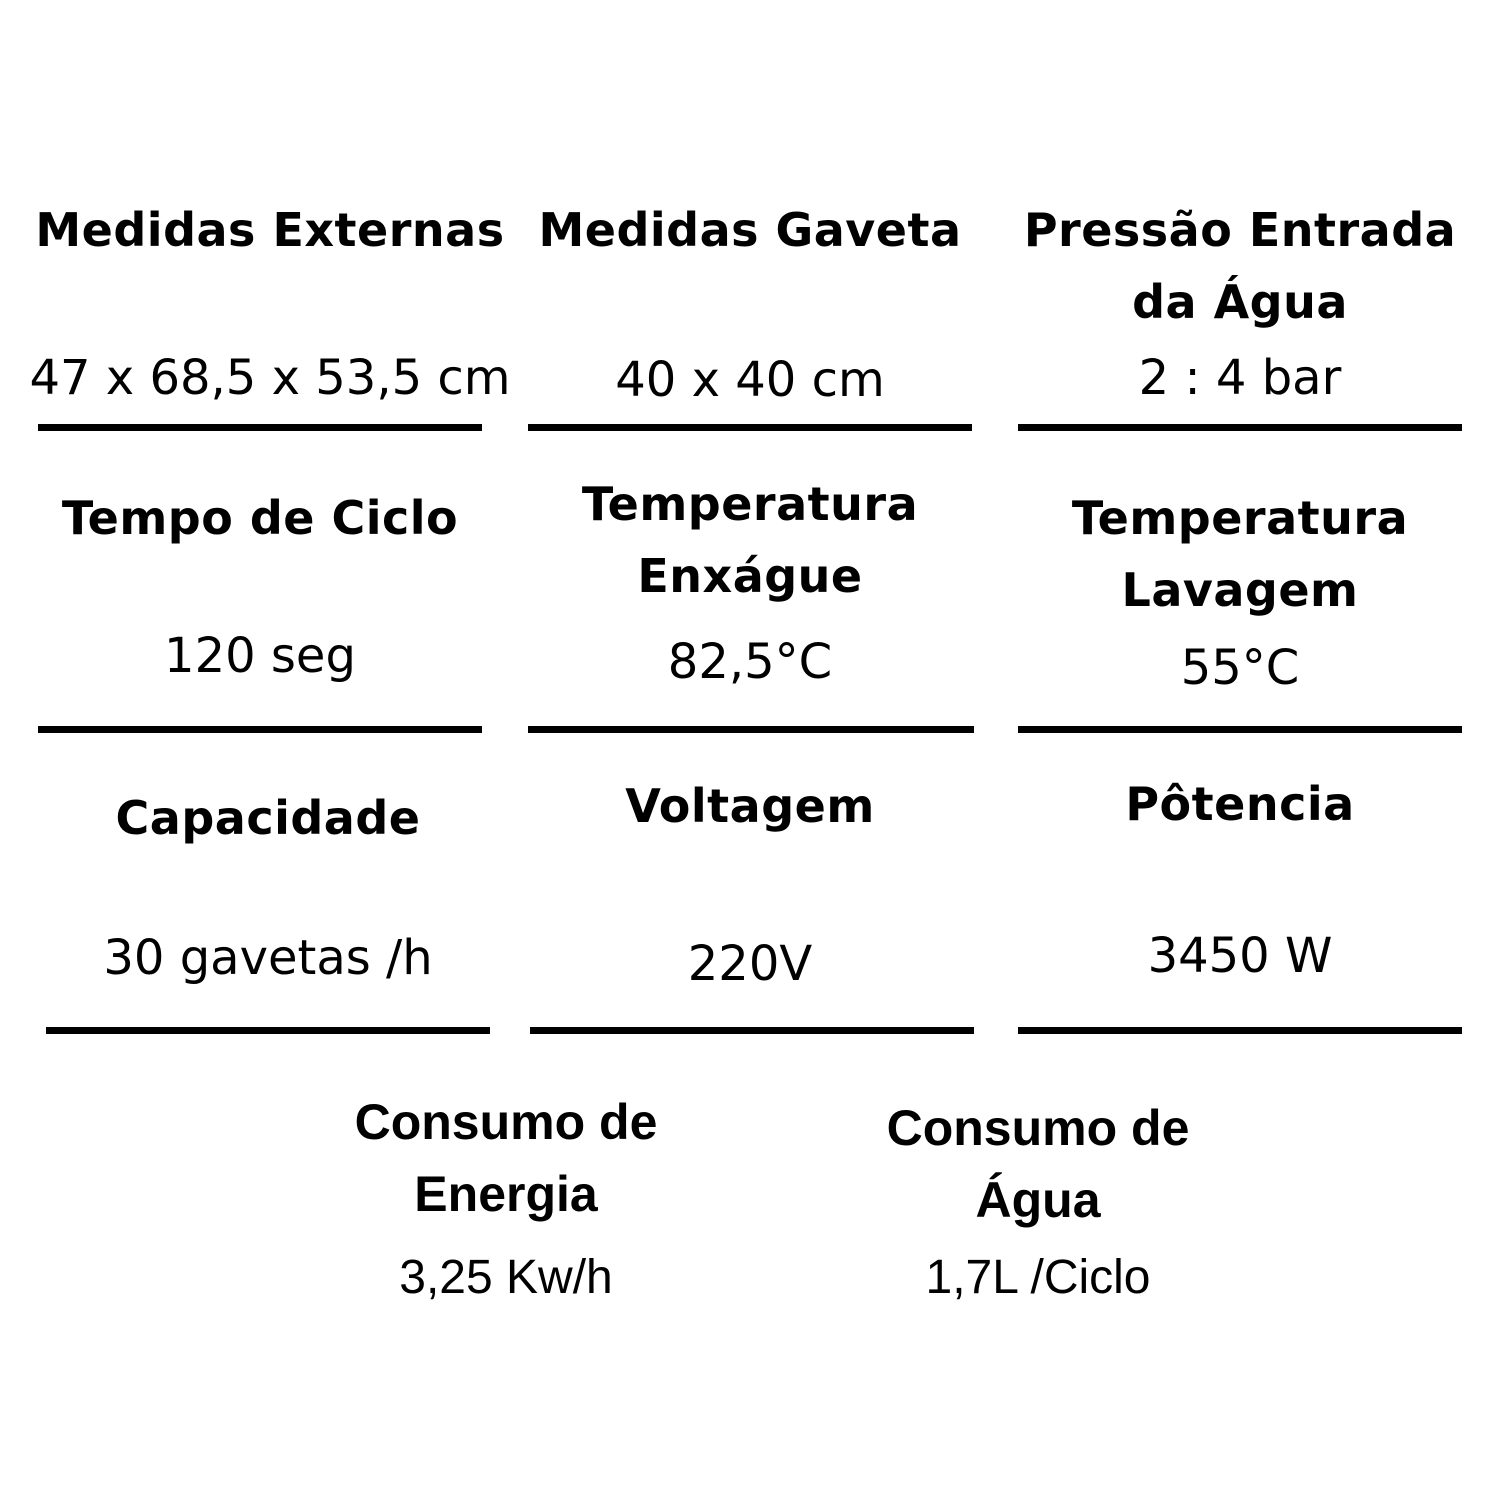 This screenshot has height=1500, width=1500. I want to click on spec-title: Pôtencia, so click(1240, 804).